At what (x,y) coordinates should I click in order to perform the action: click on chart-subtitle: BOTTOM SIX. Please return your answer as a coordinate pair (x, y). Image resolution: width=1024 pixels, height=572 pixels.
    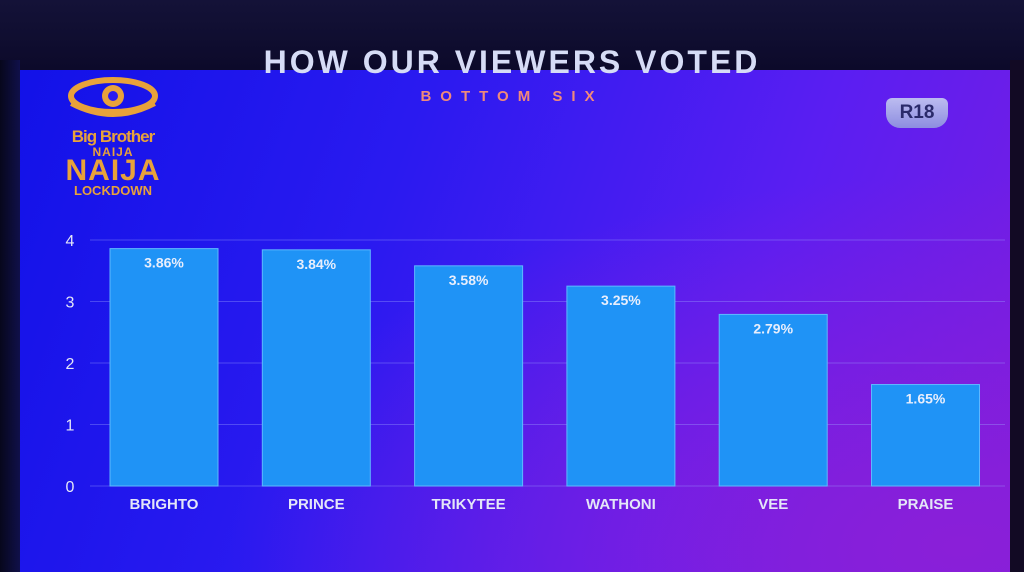
    Looking at the image, I should click on (512, 96).